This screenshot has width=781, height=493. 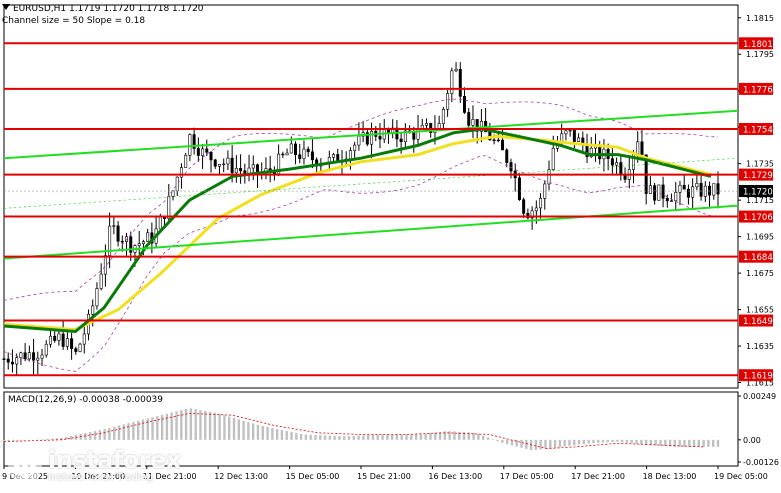 I want to click on price-axis-label: 1.1735, so click(x=760, y=164).